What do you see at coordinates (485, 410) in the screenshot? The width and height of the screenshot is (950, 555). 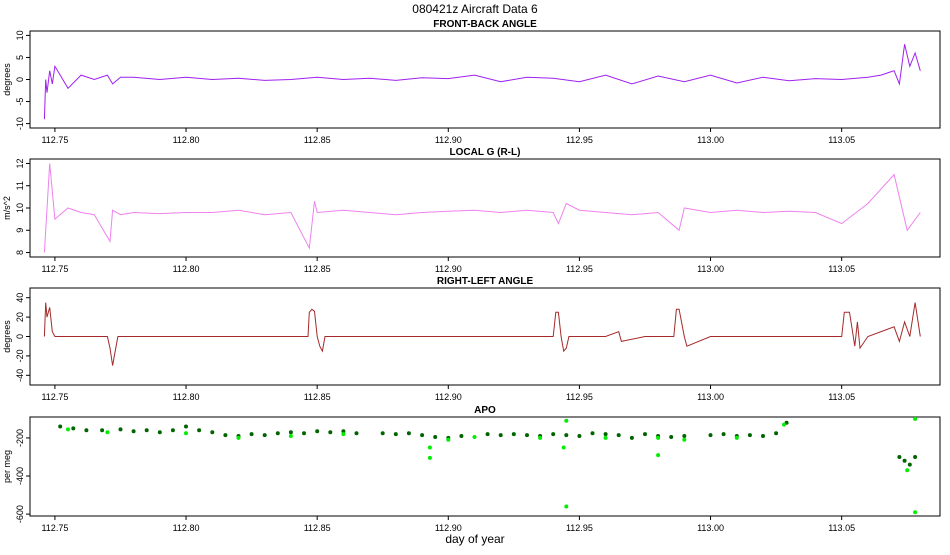 I see `panel-title: APO` at bounding box center [485, 410].